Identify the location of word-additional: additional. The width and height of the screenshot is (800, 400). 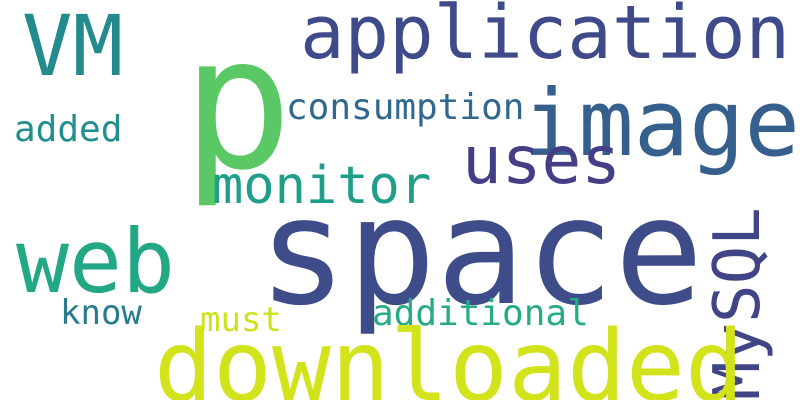
(480, 313).